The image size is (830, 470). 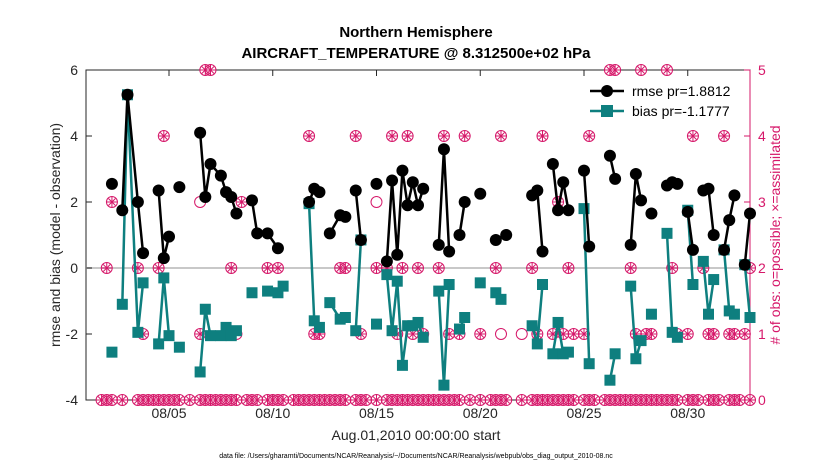 I want to click on right-axis-label: # of obs: o=possible; ×=assimilated, so click(x=775, y=234).